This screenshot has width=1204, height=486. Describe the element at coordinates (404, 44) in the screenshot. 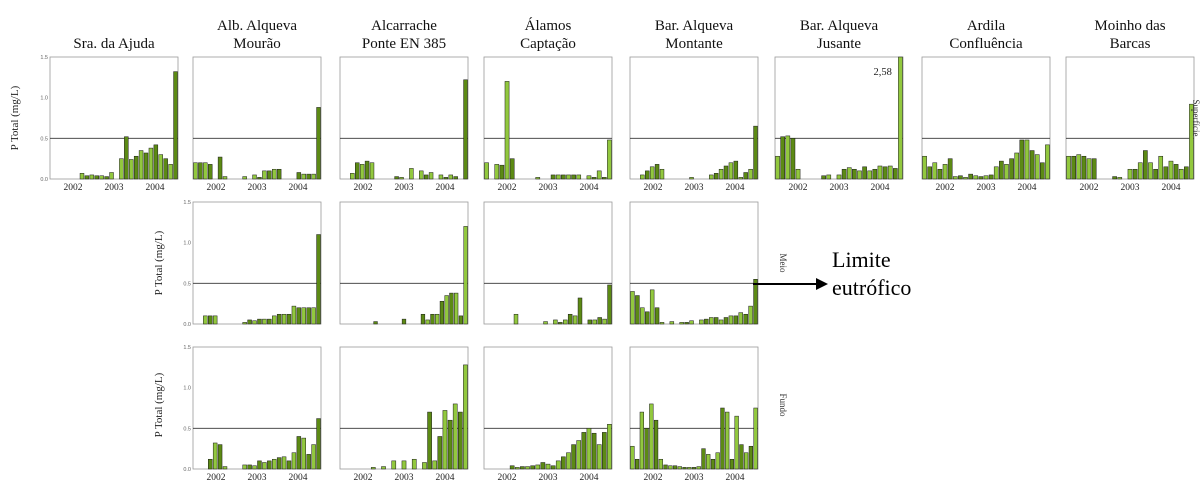

I see `station-title: Ponte EN 385` at that location.